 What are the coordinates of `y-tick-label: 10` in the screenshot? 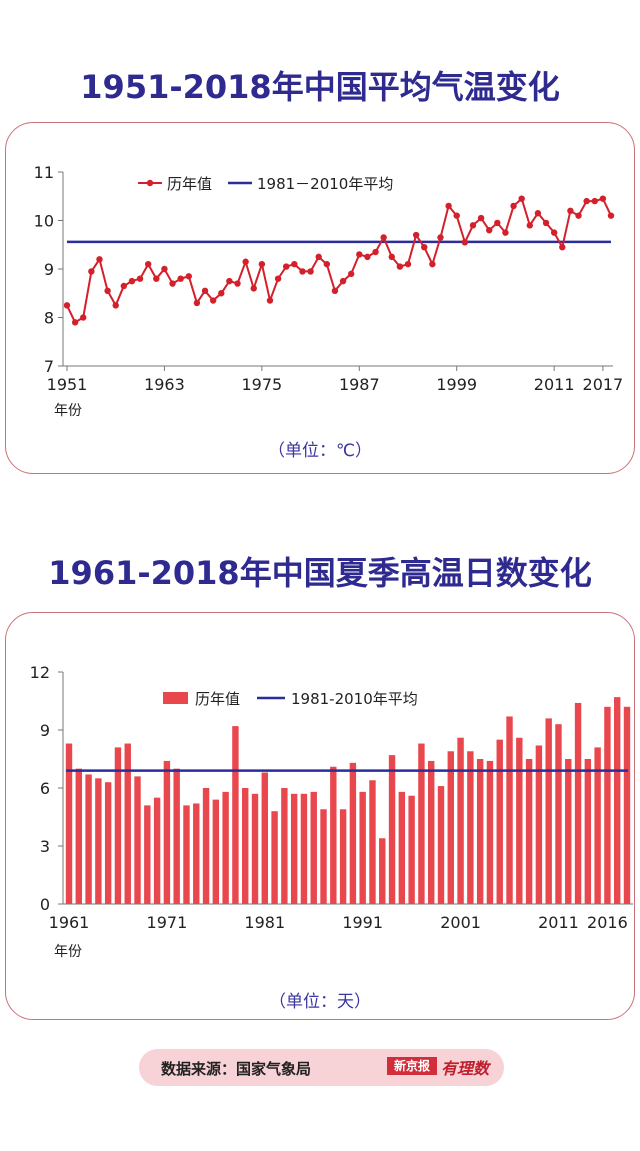 It's located at (44, 221).